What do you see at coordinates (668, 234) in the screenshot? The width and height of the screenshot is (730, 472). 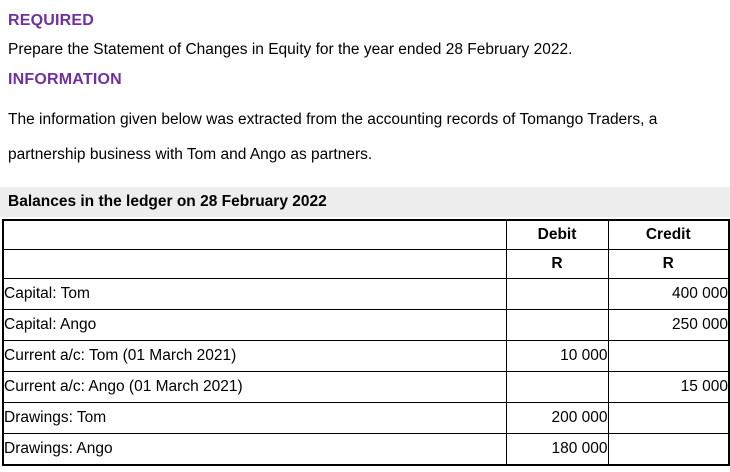 I see `header-credit: Credit` at bounding box center [668, 234].